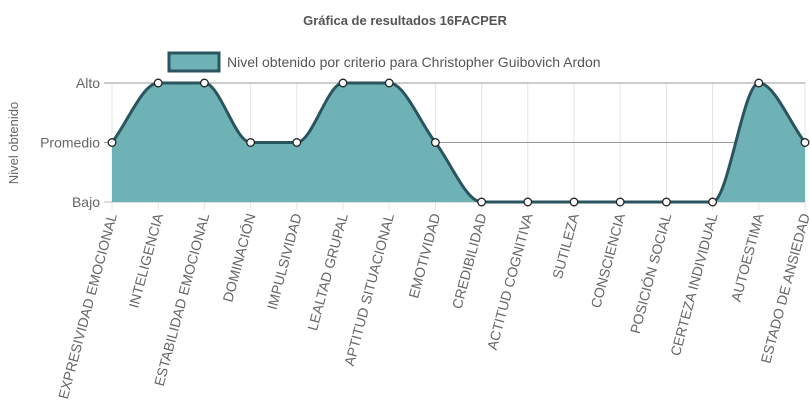 Image resolution: width=810 pixels, height=405 pixels. Describe the element at coordinates (145, 260) in the screenshot. I see `x-tick-label: INTELIGENCIA` at that location.